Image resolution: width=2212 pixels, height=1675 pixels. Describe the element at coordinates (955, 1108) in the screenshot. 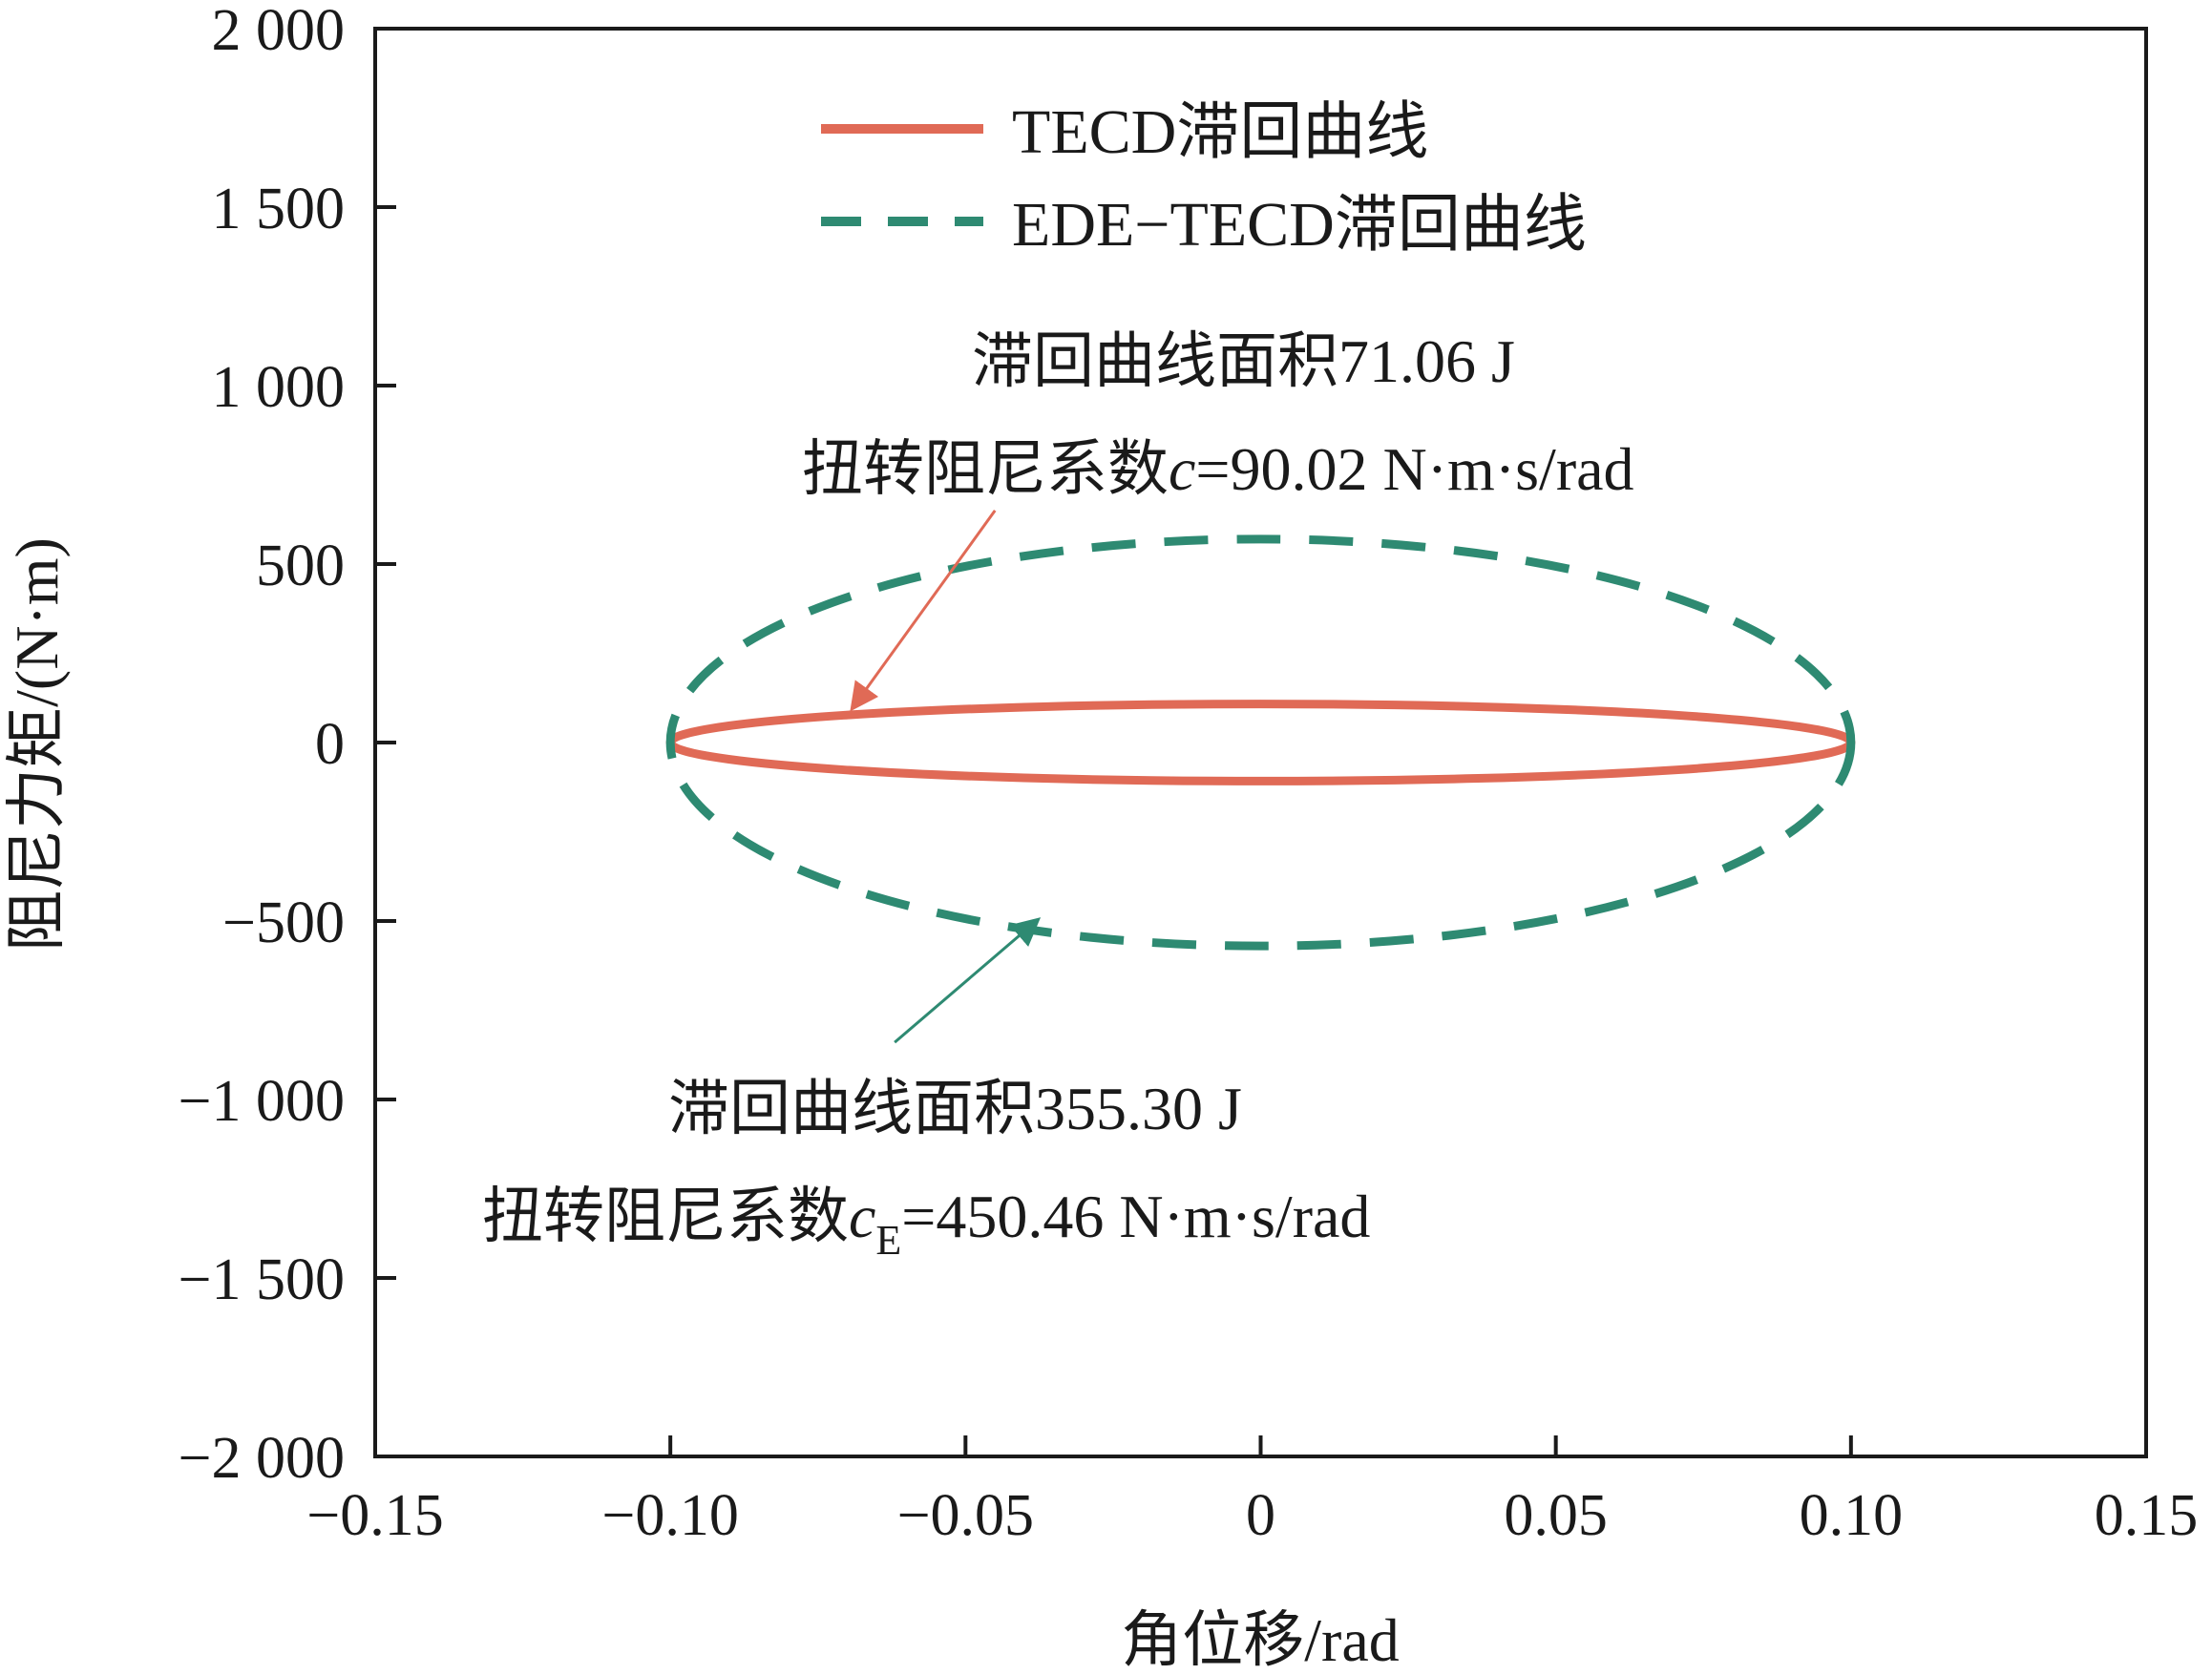

I see `annotation-ede-tecd-area: 滞回曲线面积355.30 J` at that location.